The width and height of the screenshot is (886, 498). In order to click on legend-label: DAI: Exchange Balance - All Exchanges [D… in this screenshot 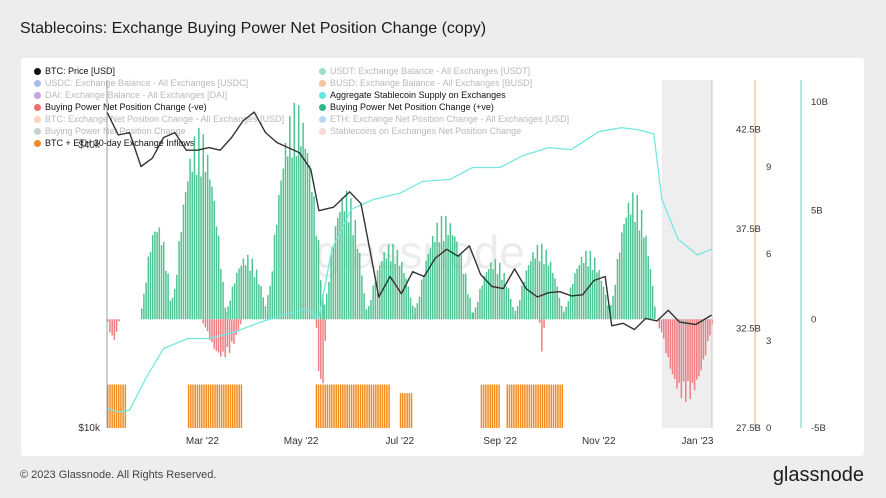, I will do `click(136, 95)`.